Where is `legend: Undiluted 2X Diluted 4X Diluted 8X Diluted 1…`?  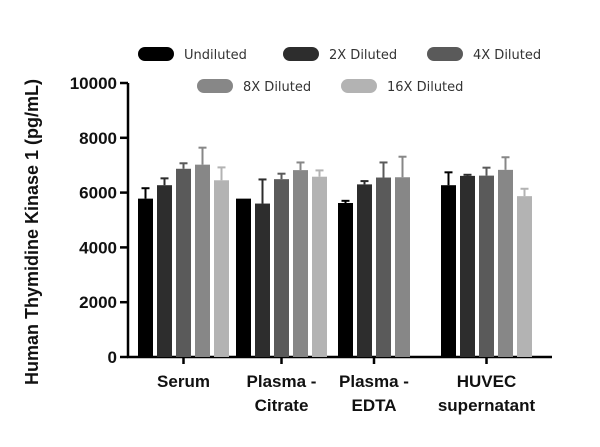 legend: Undiluted 2X Diluted 4X Diluted 8X Diluted 1… is located at coordinates (339, 71).